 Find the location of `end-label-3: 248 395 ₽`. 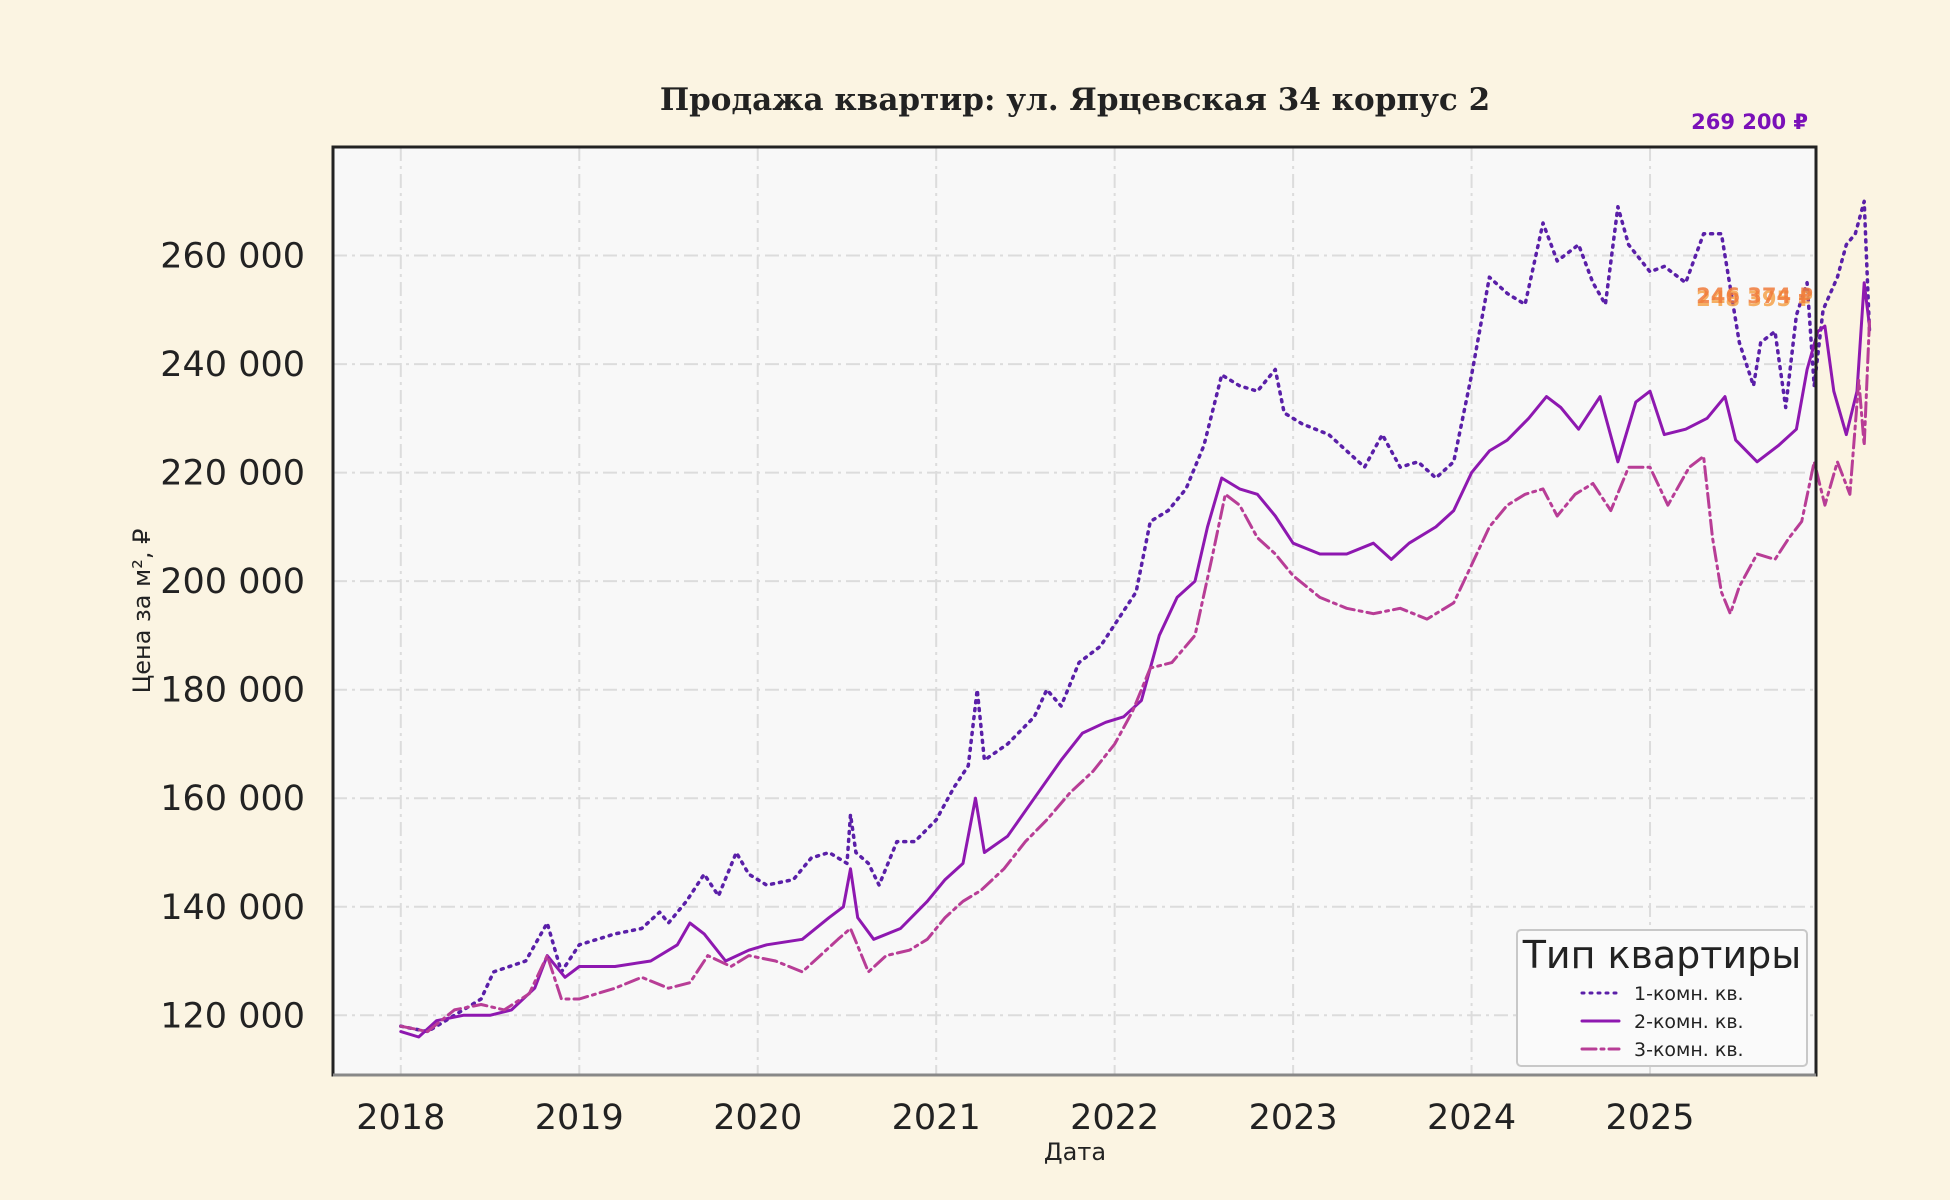

end-label-3: 248 395 ₽ is located at coordinates (1754, 299).